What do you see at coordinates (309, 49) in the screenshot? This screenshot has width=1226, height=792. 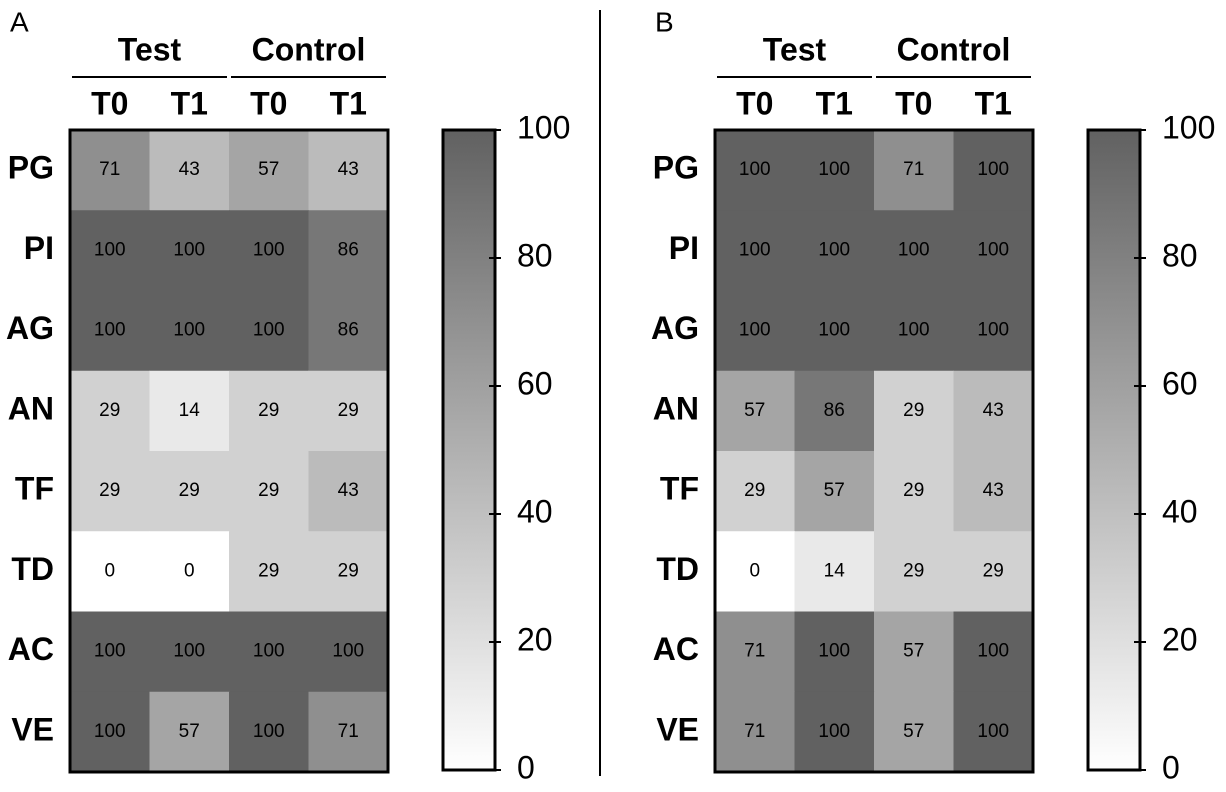 I see `group-label: Control` at bounding box center [309, 49].